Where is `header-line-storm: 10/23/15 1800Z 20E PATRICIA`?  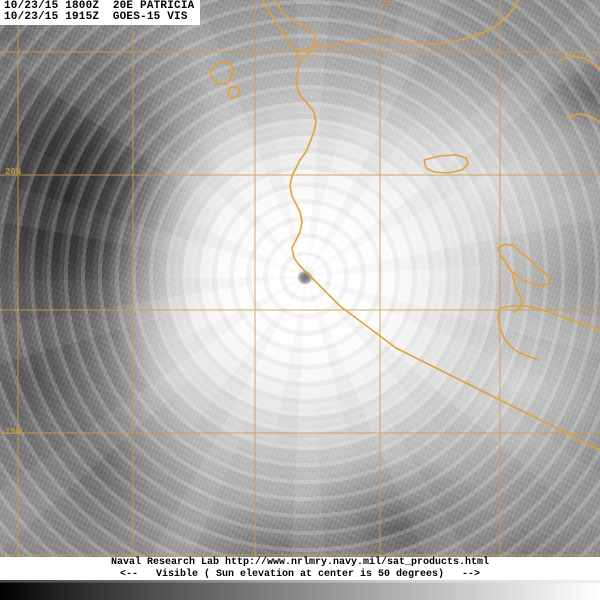
header-line-storm: 10/23/15 1800Z 20E PATRICIA is located at coordinates (99, 6).